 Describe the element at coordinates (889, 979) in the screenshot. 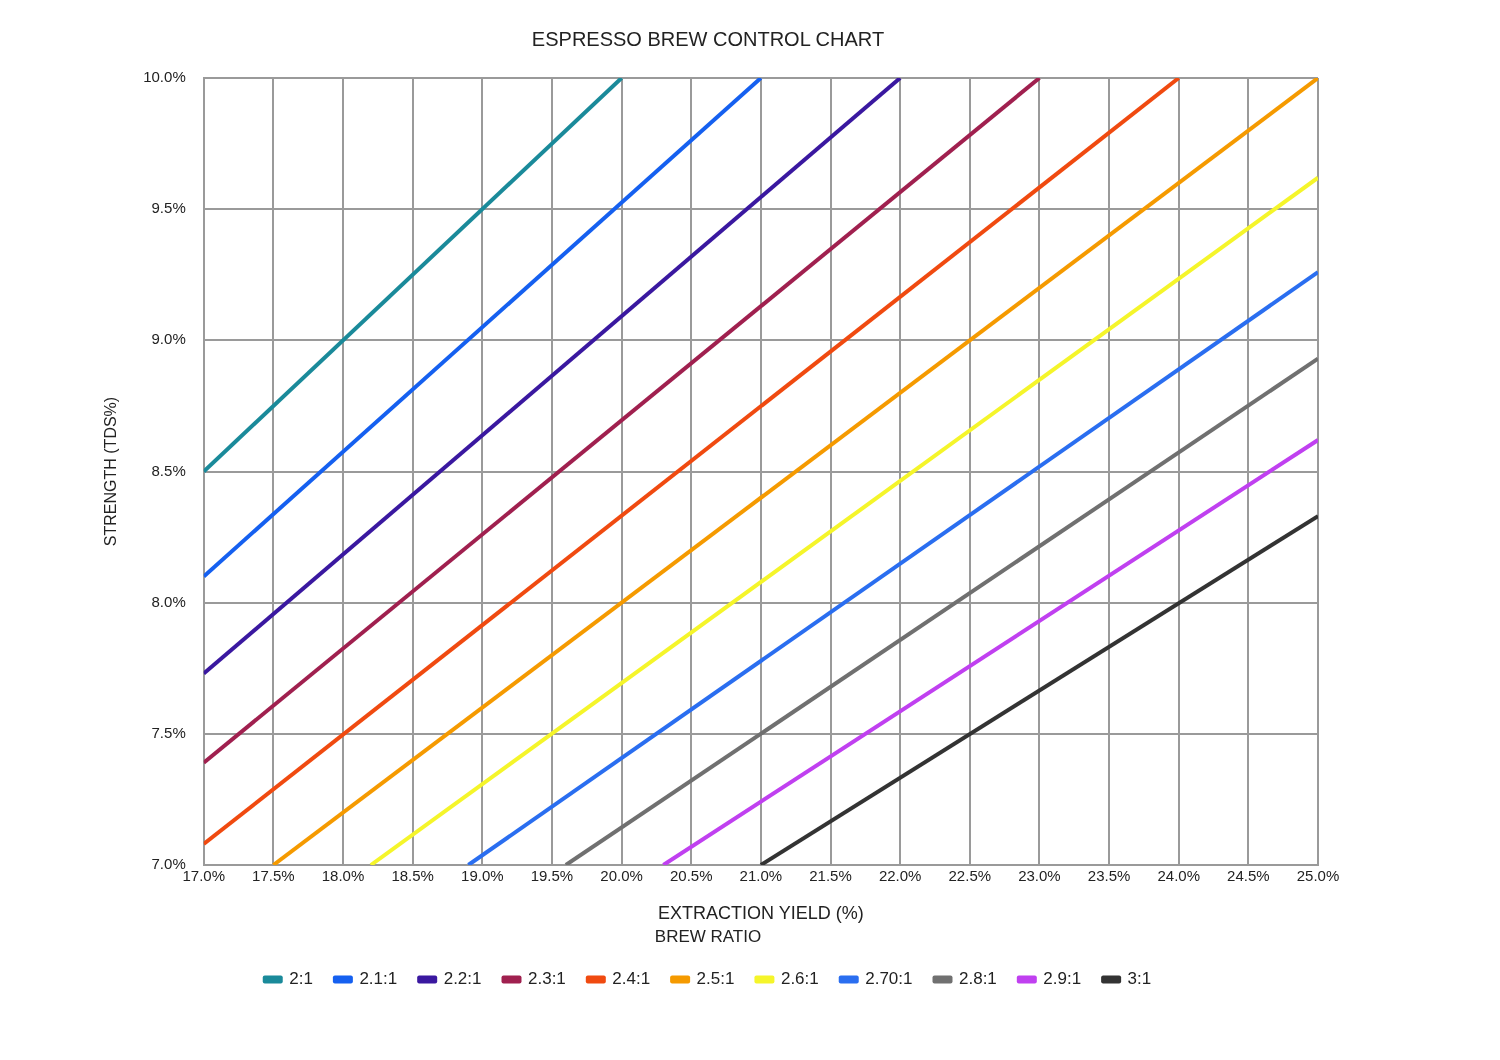

I see `legend-label: 2.70:1` at that location.